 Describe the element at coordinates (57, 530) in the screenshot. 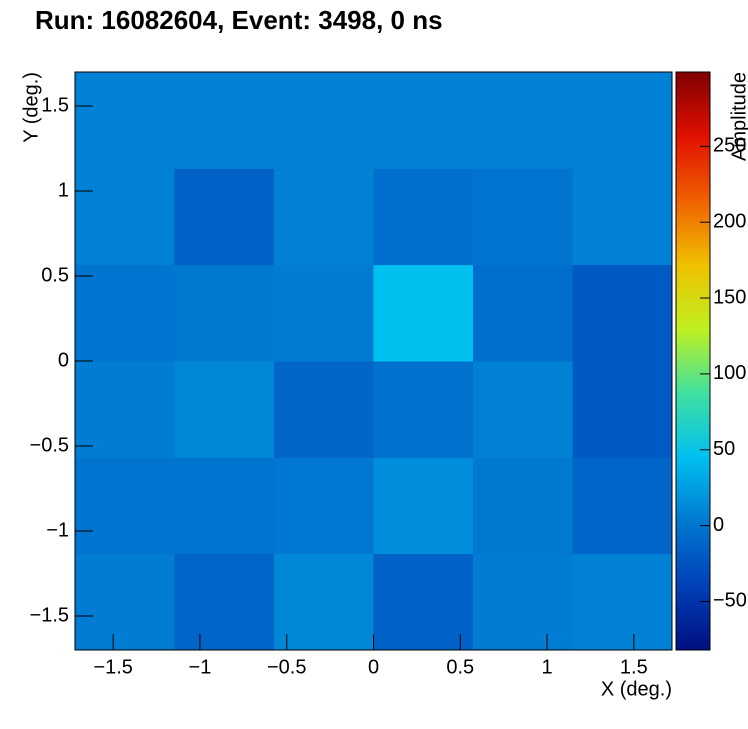

I see `y-tick-label: −1` at that location.